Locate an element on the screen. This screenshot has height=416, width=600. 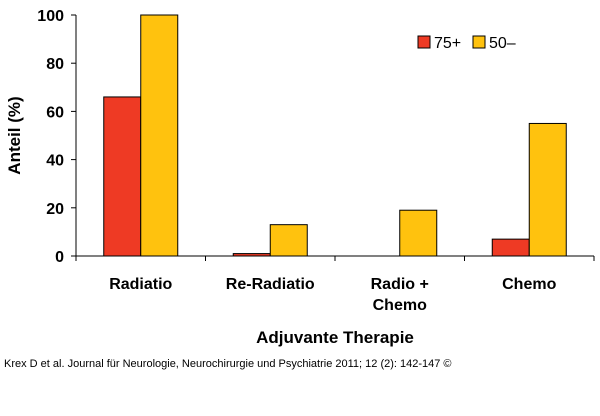
y-ticks-group: 0 20 40 60 80 100 is located at coordinates (56, 137).